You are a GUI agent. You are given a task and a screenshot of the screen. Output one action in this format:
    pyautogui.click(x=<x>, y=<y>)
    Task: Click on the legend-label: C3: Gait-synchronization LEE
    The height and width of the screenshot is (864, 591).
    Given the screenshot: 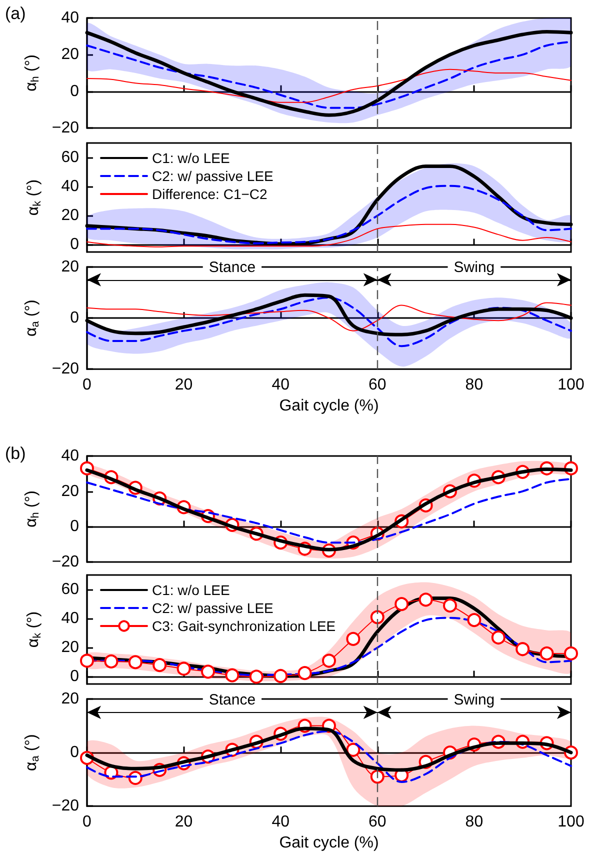 What is the action you would take?
    pyautogui.click(x=244, y=626)
    